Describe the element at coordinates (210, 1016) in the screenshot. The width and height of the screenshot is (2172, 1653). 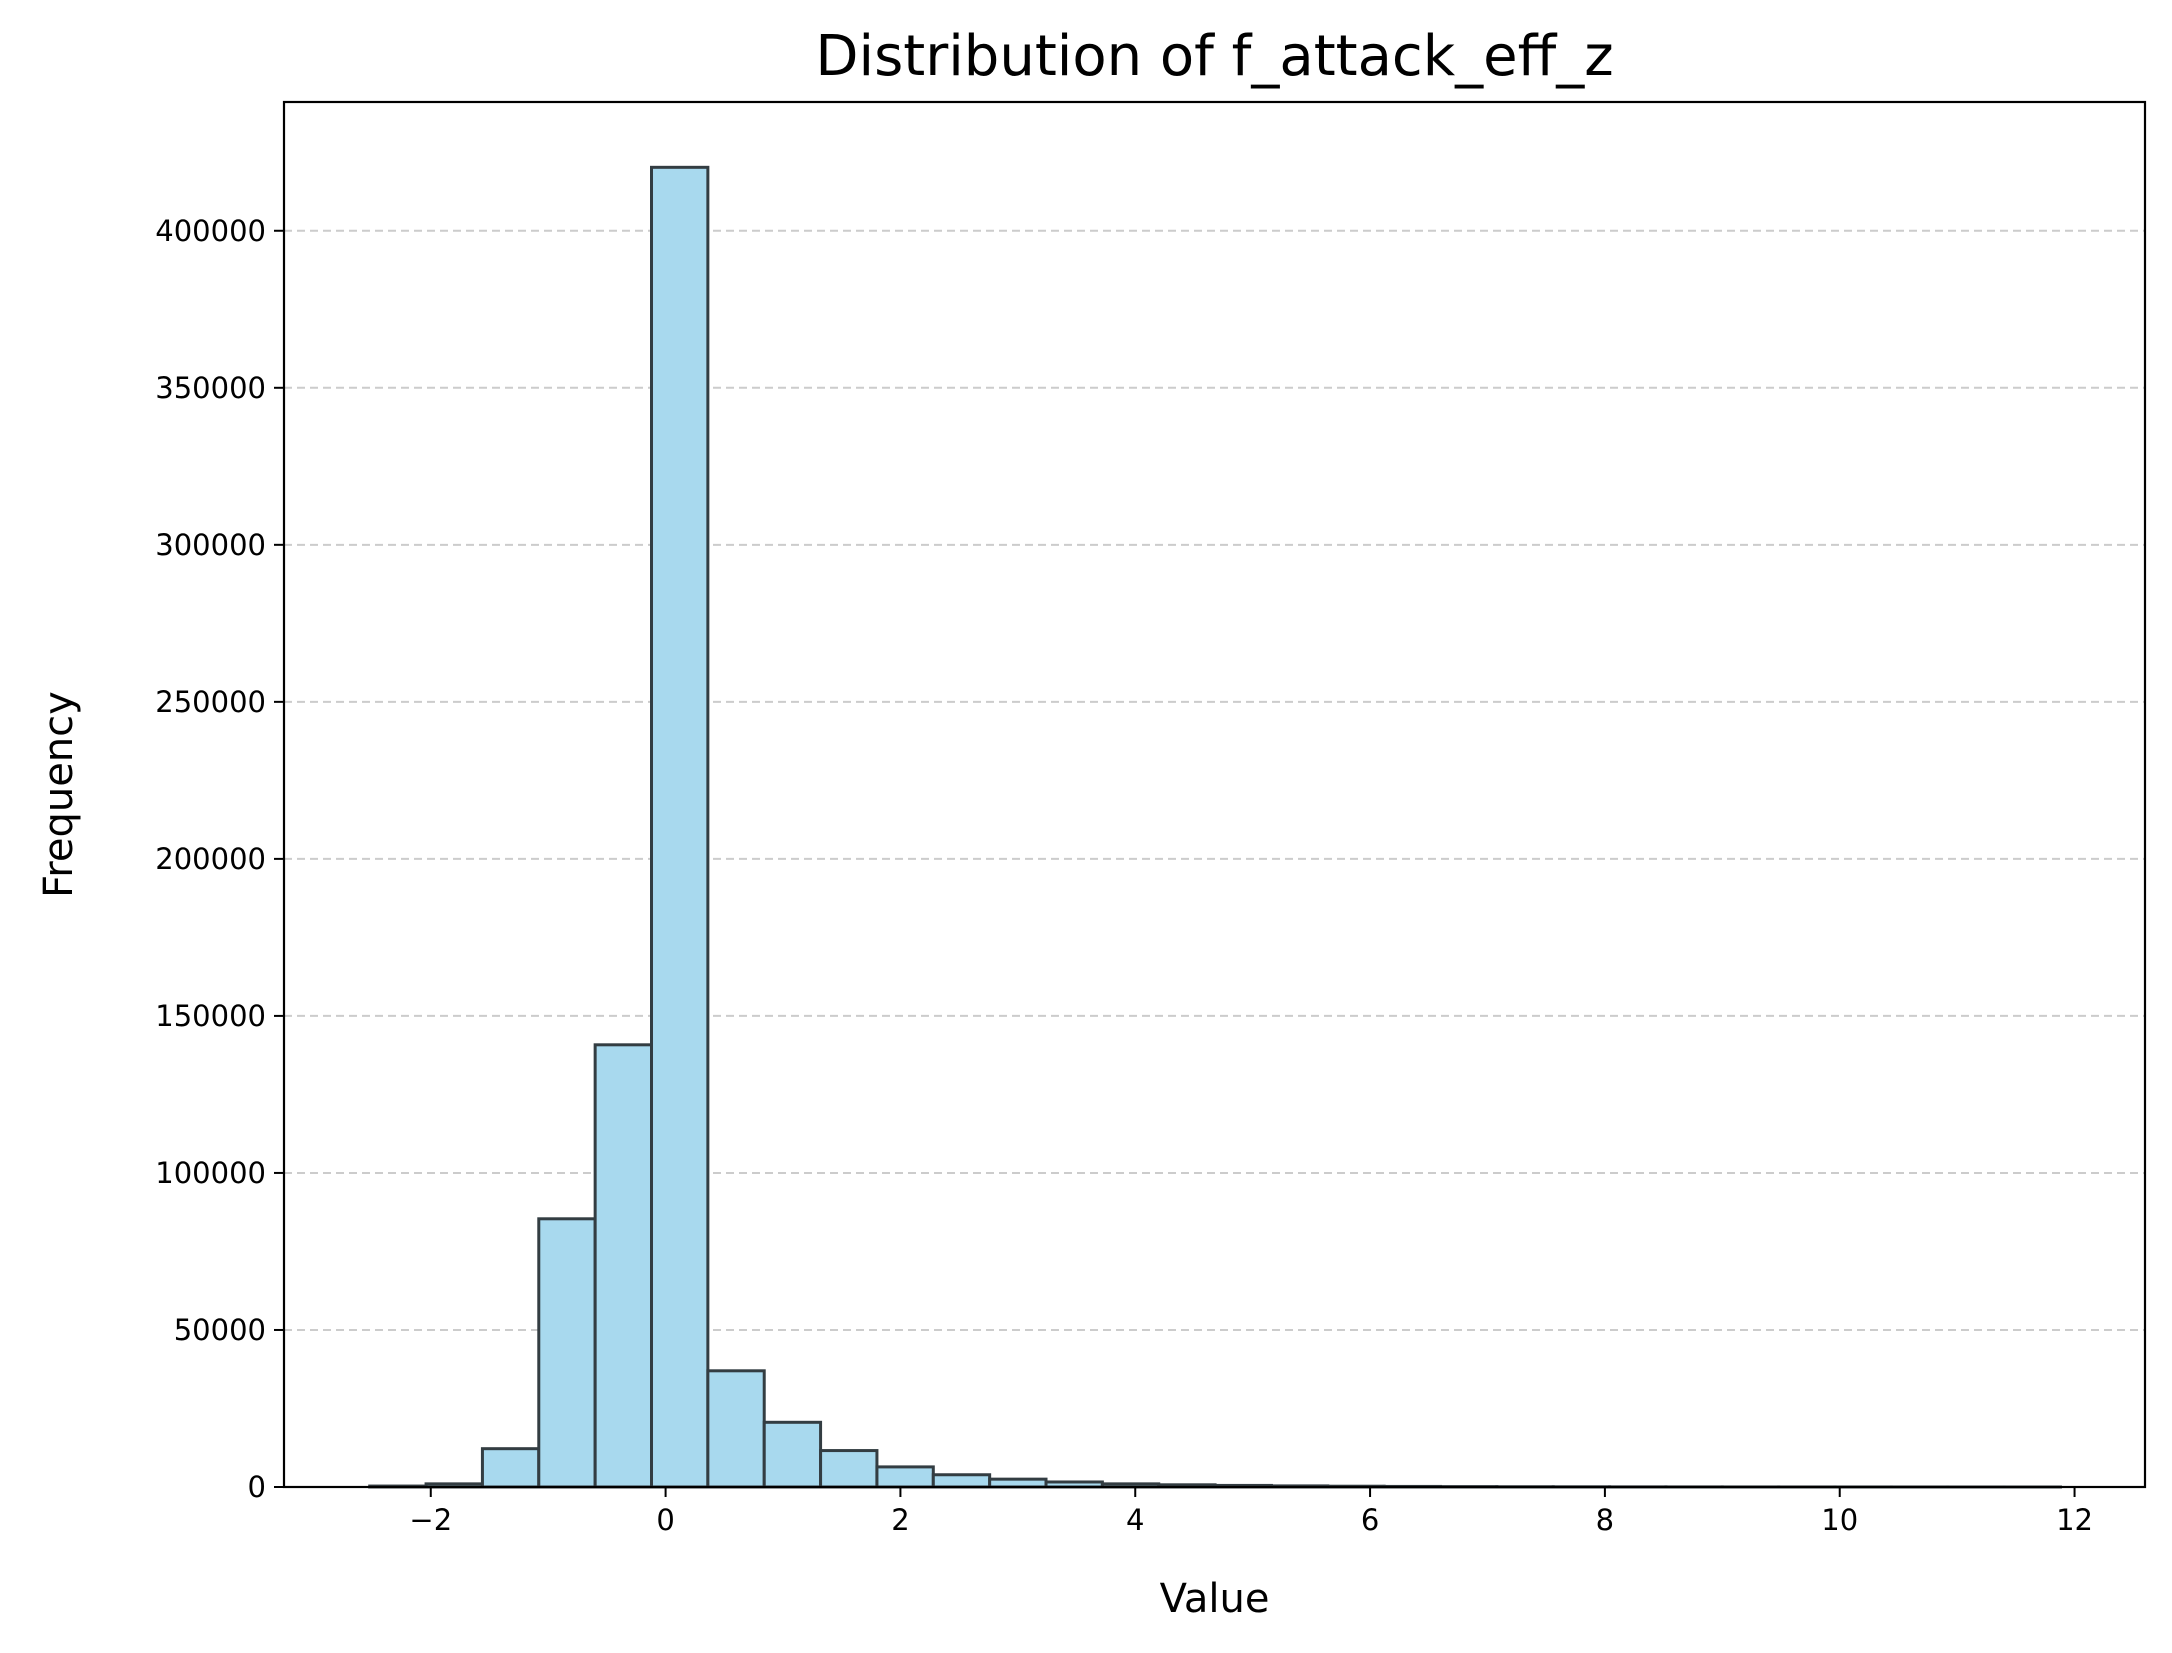
I see `y-tick-label: 150000` at that location.